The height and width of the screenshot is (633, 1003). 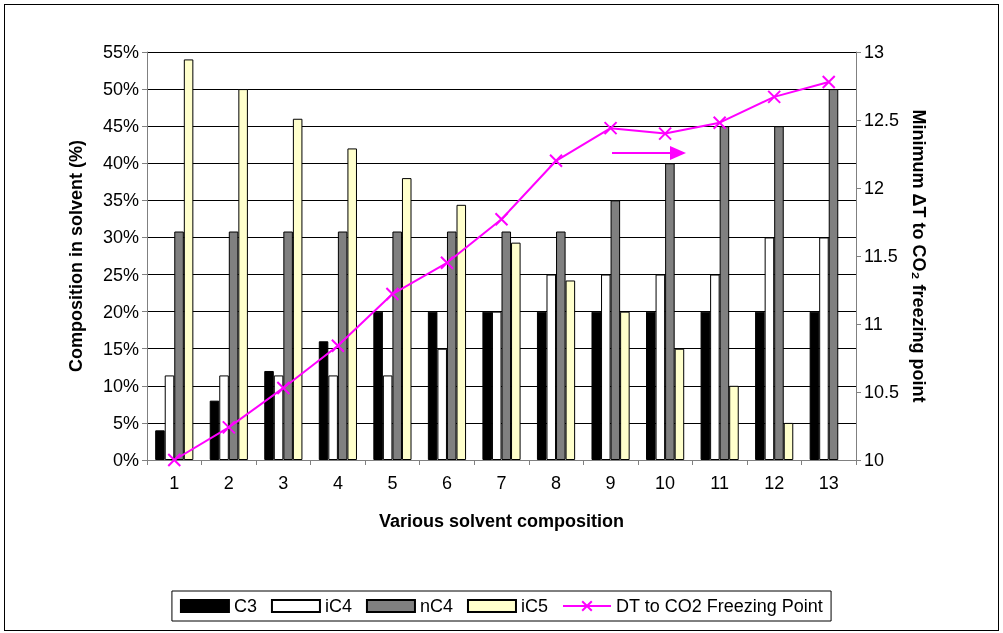 I want to click on y-tick-label: 20%, so click(x=120, y=311).